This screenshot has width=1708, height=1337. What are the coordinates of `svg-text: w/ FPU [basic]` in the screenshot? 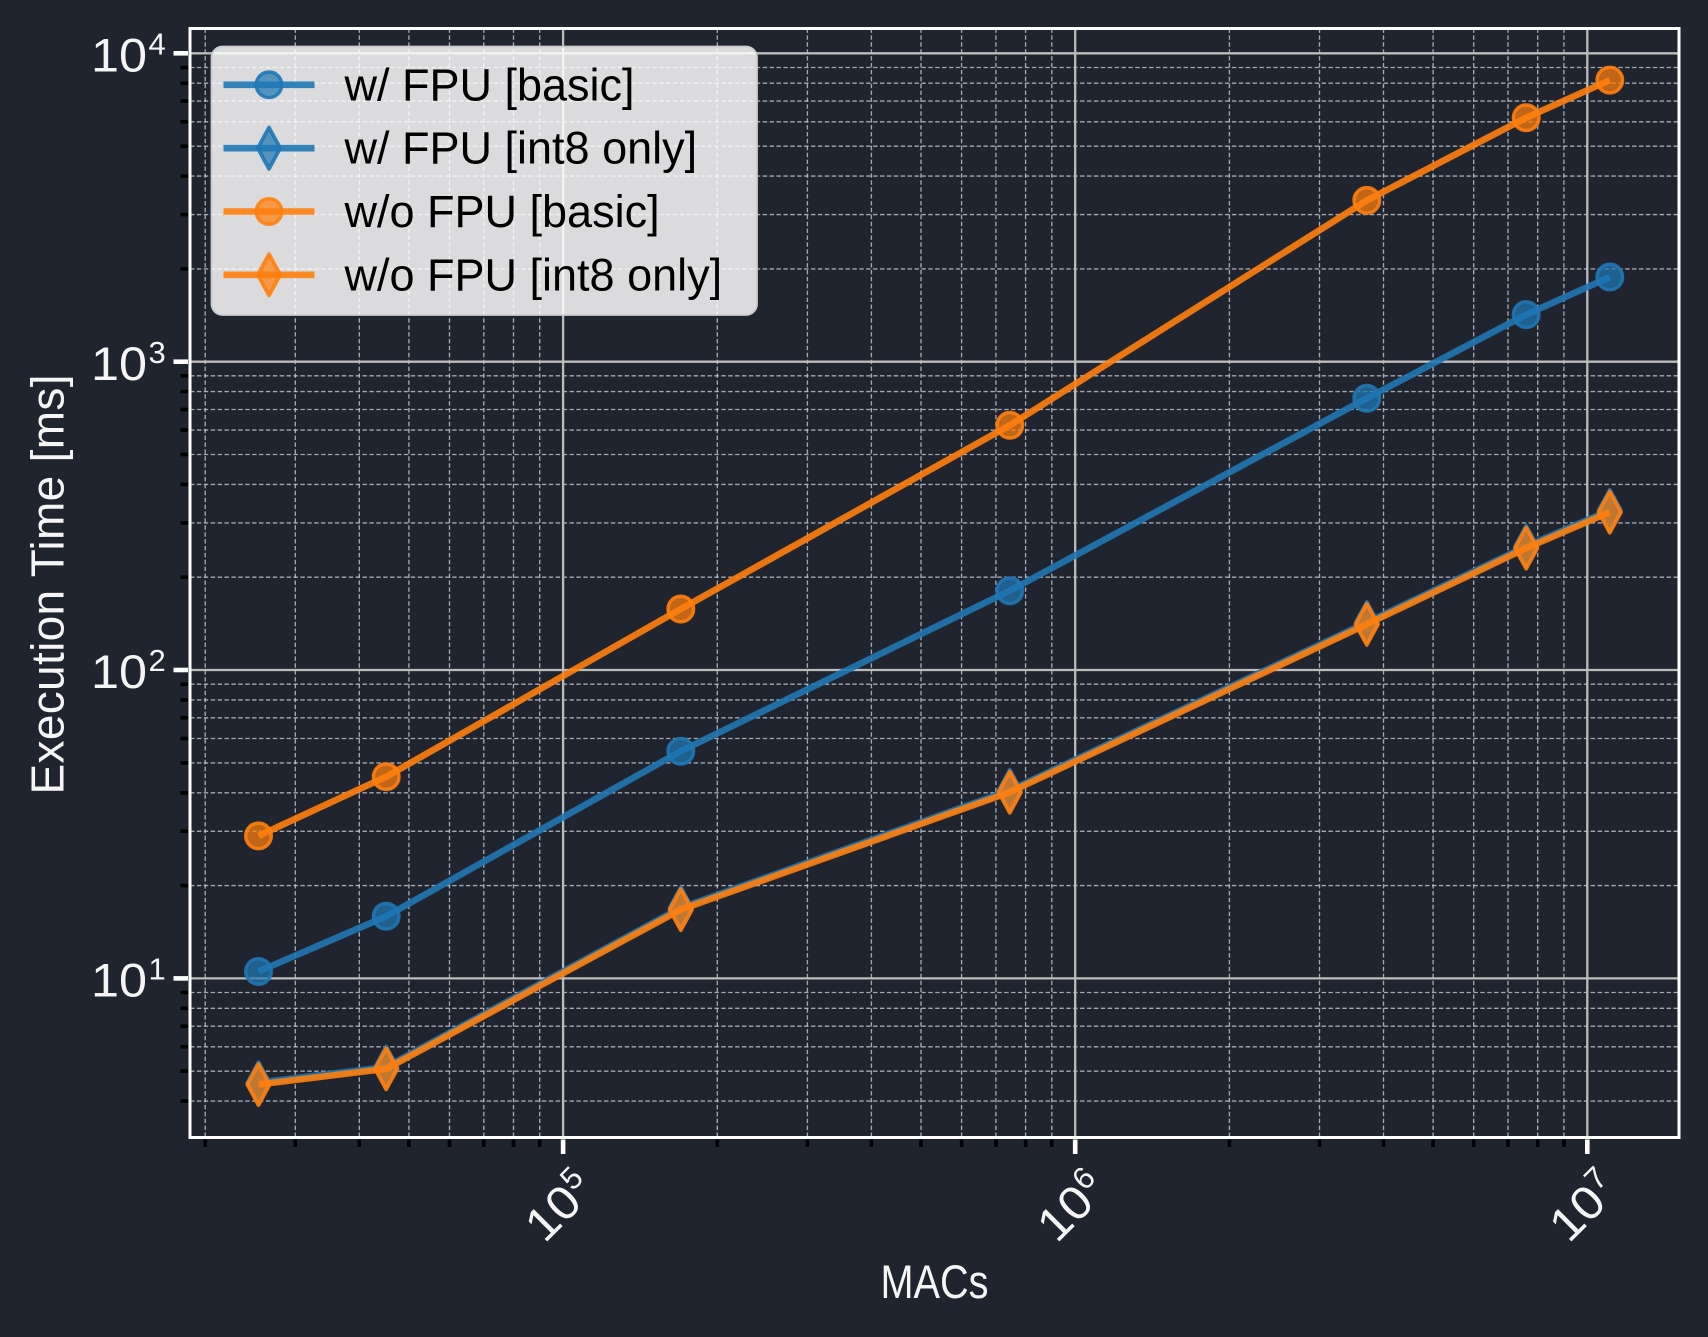 It's located at (489, 84).